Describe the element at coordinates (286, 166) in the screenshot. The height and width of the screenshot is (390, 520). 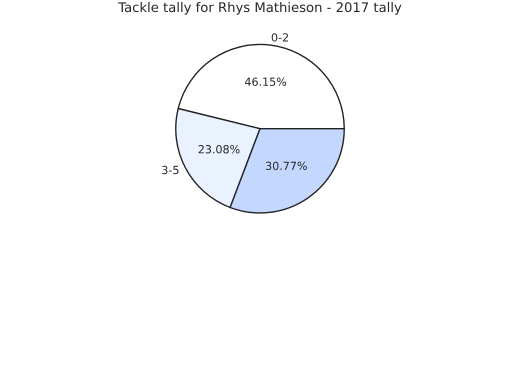
I see `data-label: 30.77%` at that location.